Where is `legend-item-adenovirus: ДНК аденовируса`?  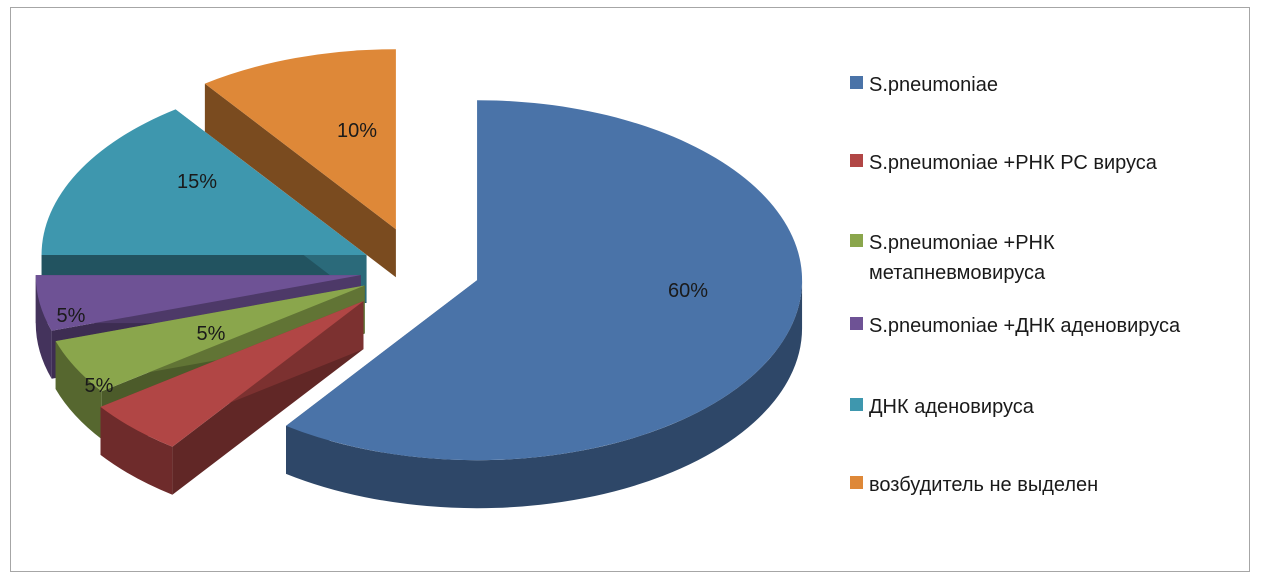 legend-item-adenovirus: ДНК аденовируса is located at coordinates (1049, 407).